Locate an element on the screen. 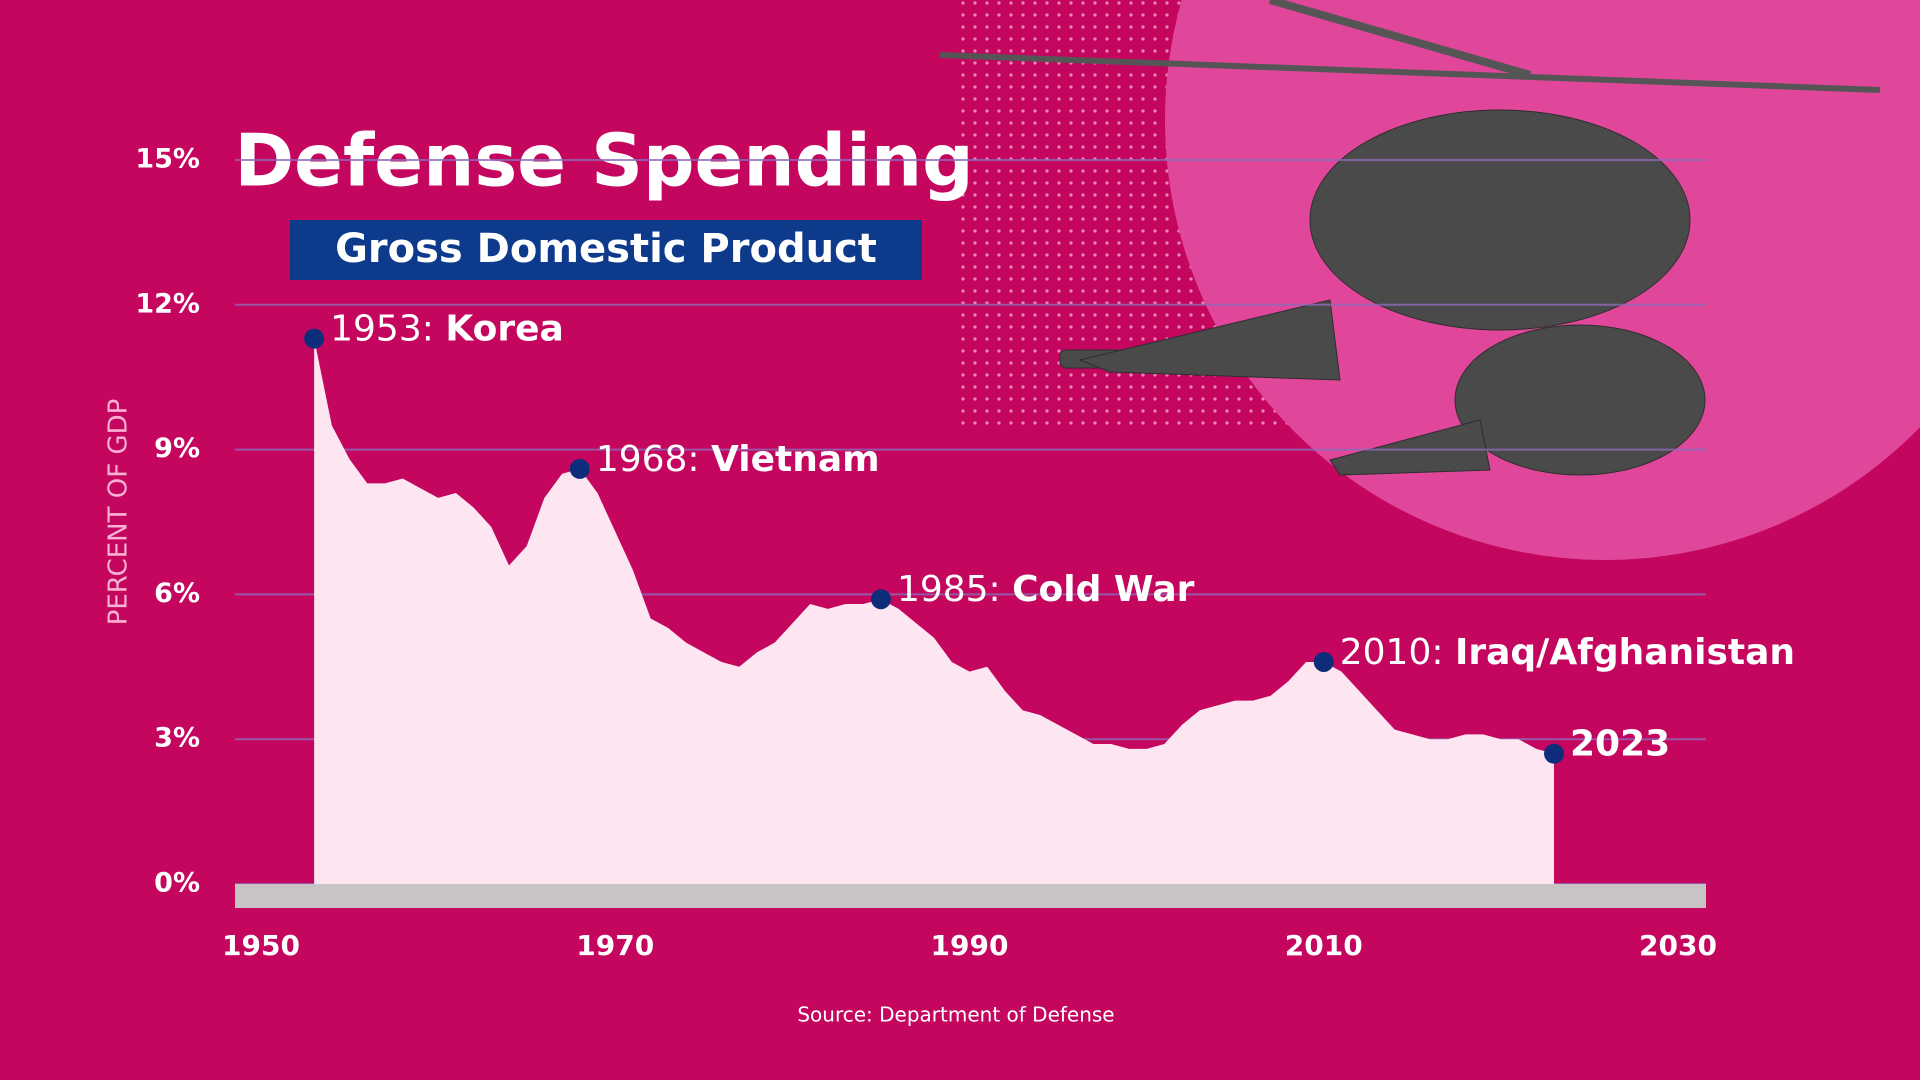 This screenshot has height=1080, width=1920. x-tick-label: 1950 is located at coordinates (261, 945).